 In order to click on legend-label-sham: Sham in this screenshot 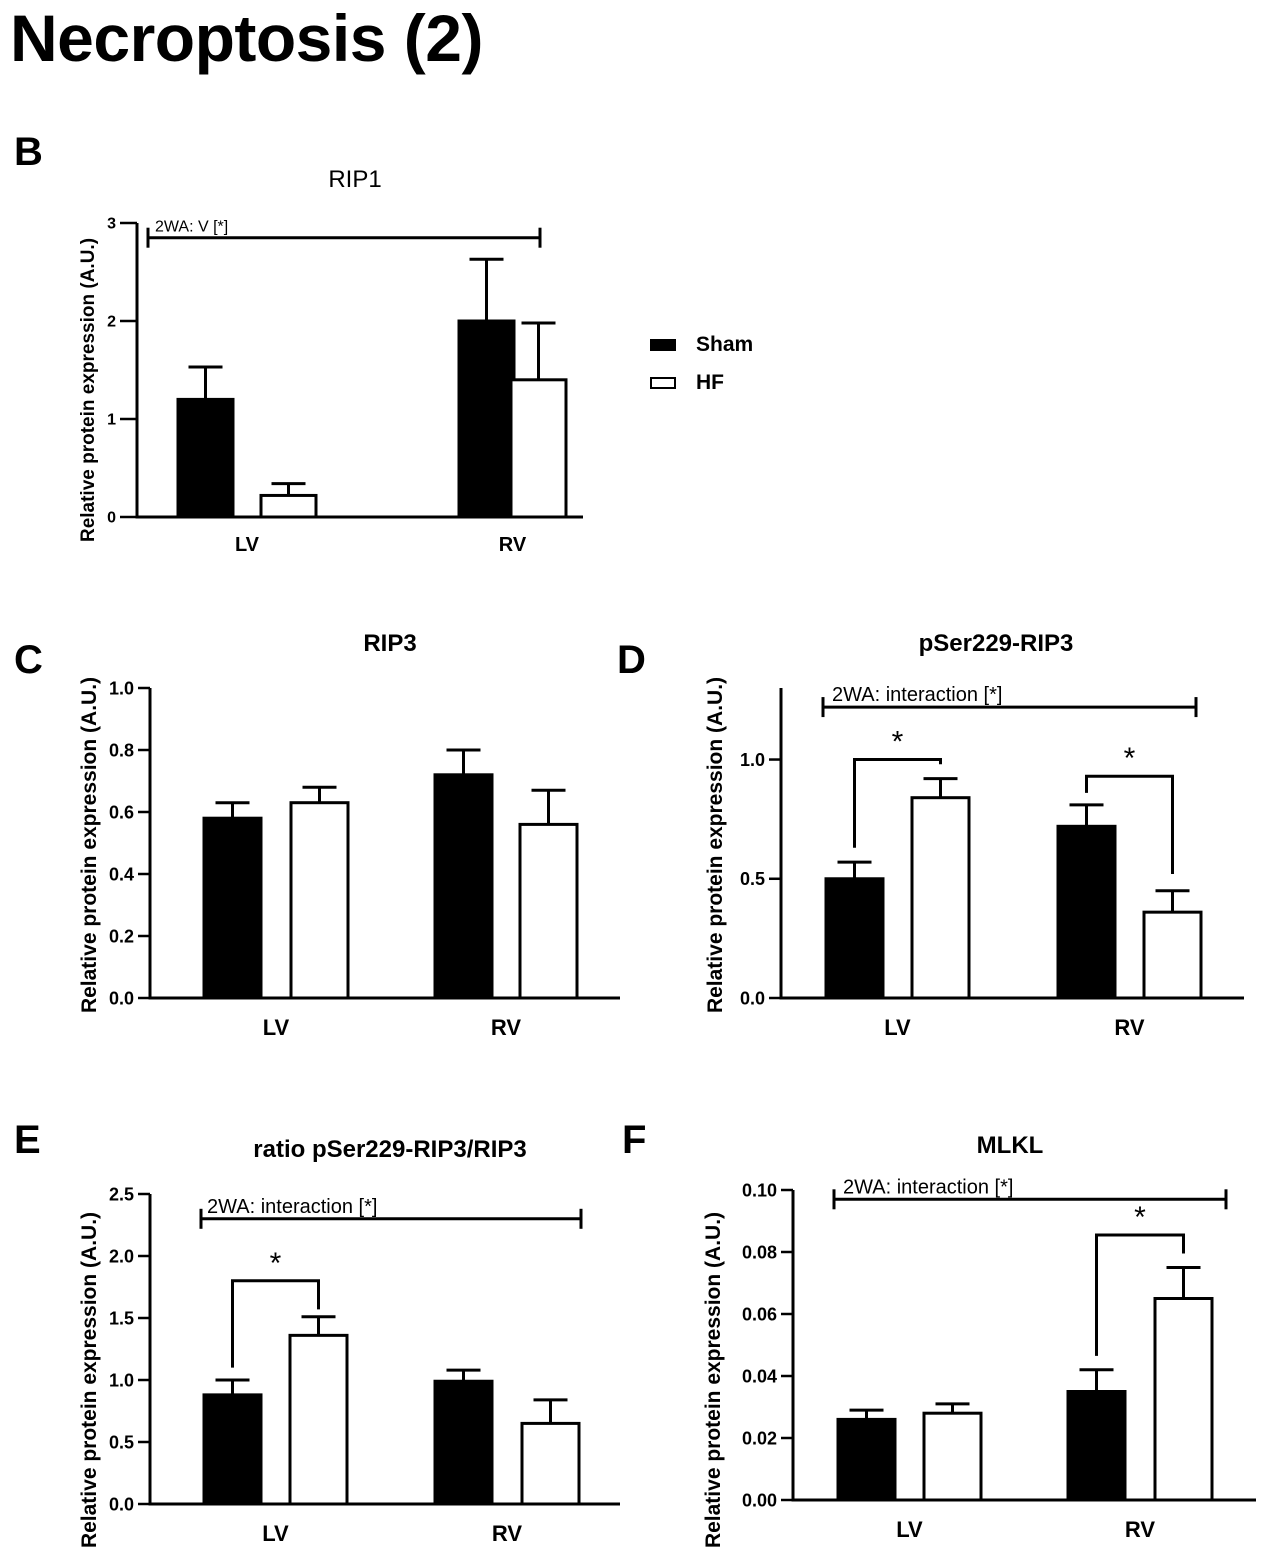, I will do `click(725, 344)`.